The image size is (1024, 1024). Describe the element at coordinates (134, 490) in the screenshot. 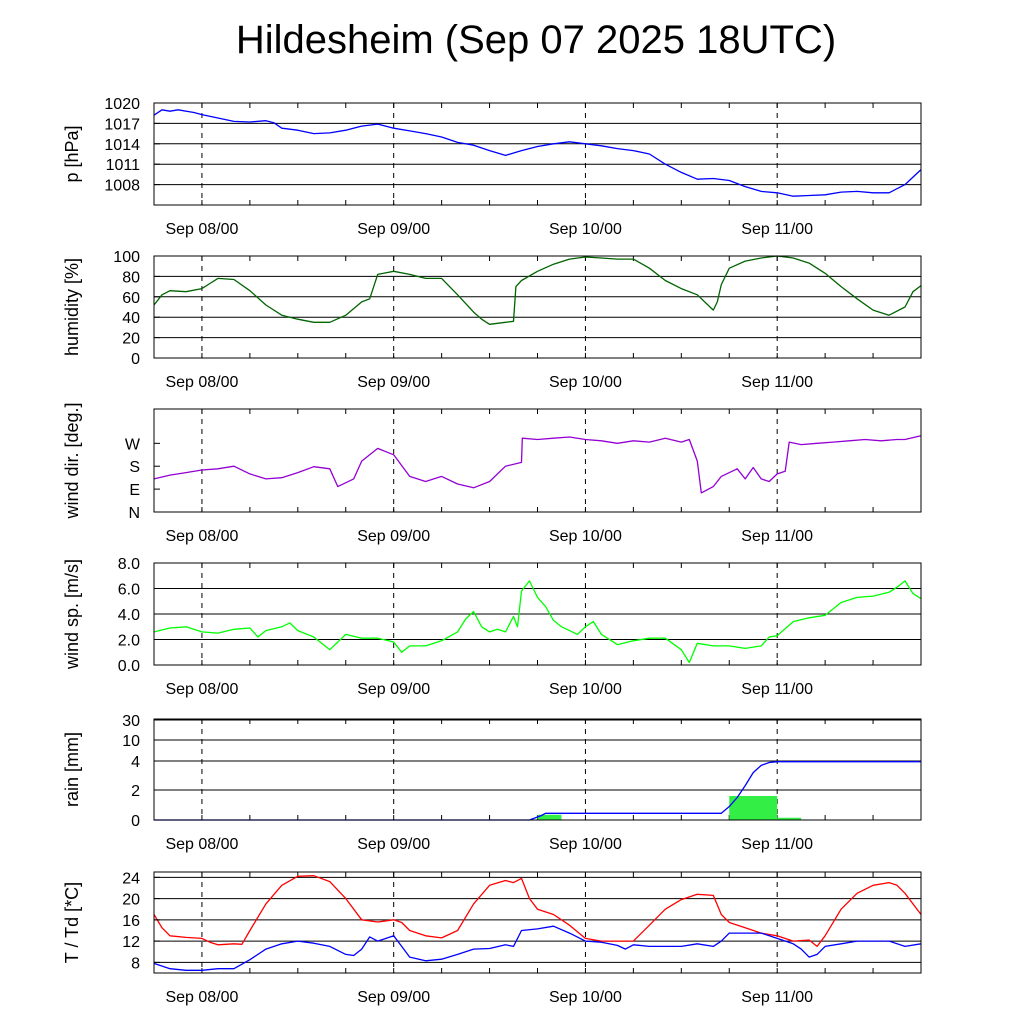

I see `y-tick-label: E` at that location.